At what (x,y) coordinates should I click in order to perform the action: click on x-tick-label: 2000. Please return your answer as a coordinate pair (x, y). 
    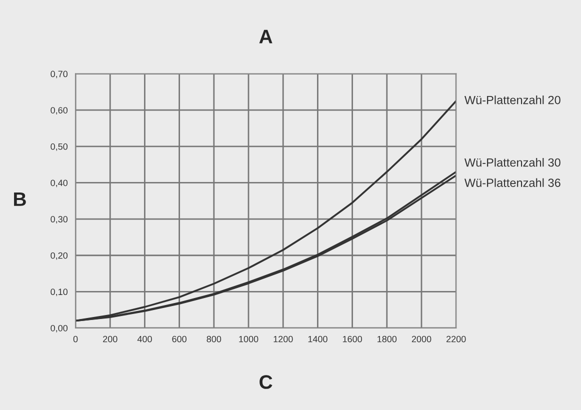
    Looking at the image, I should click on (422, 339).